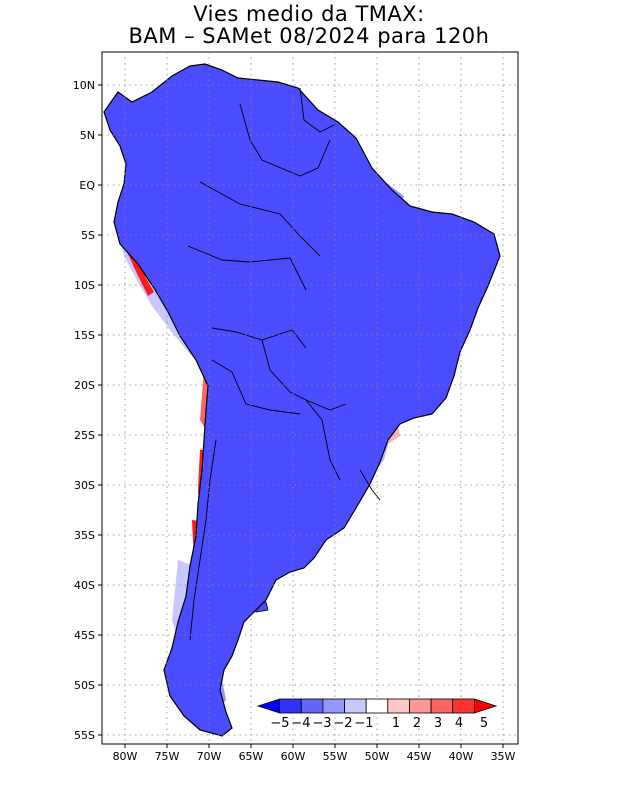  Describe the element at coordinates (251, 756) in the screenshot. I see `lon-label-65w: 65W` at that location.